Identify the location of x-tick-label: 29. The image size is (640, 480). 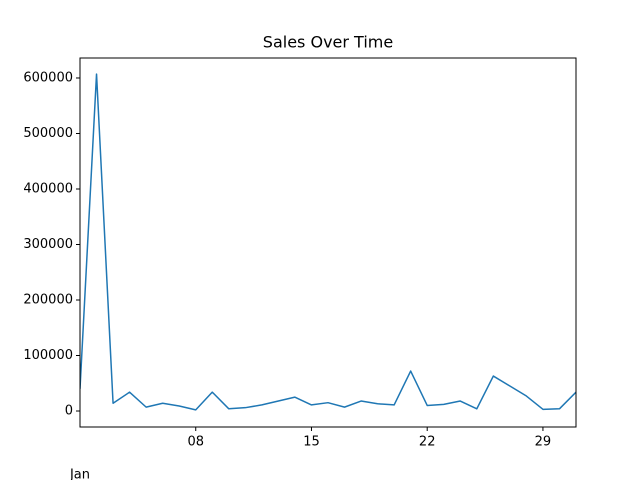
(543, 442).